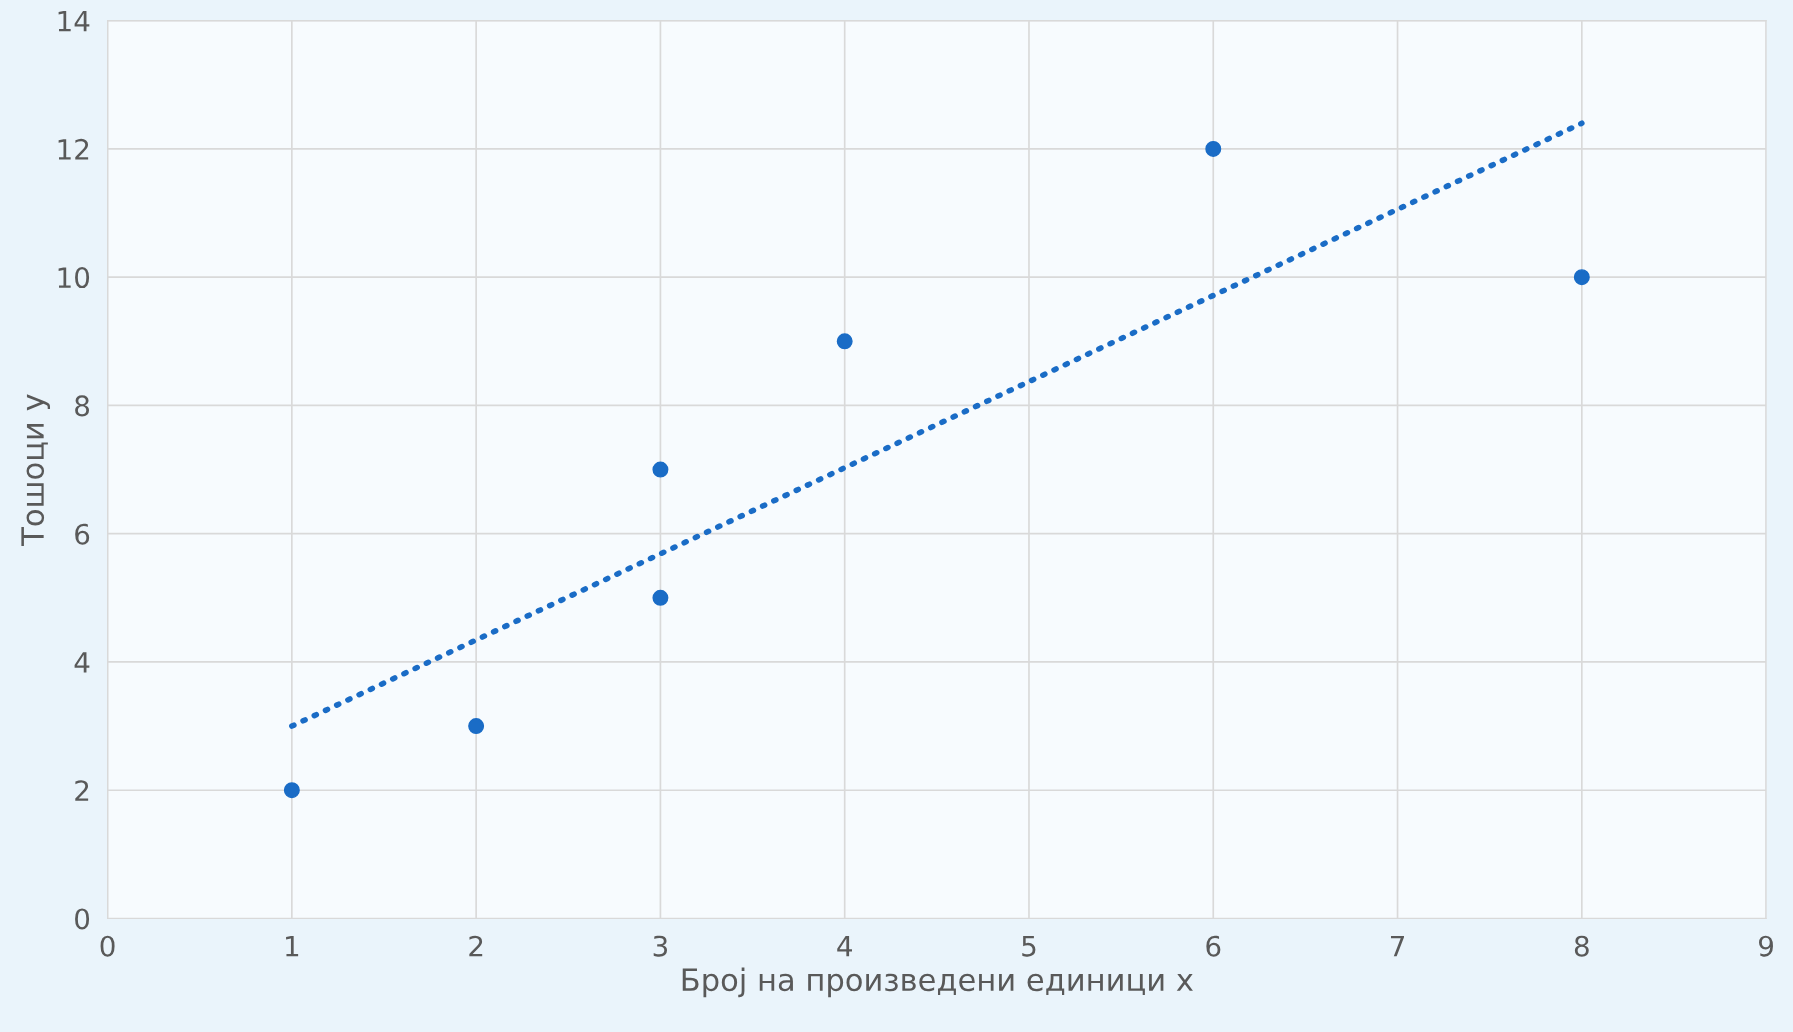 The image size is (1793, 1032). What do you see at coordinates (1029, 946) in the screenshot?
I see `x-tick-label: 5` at bounding box center [1029, 946].